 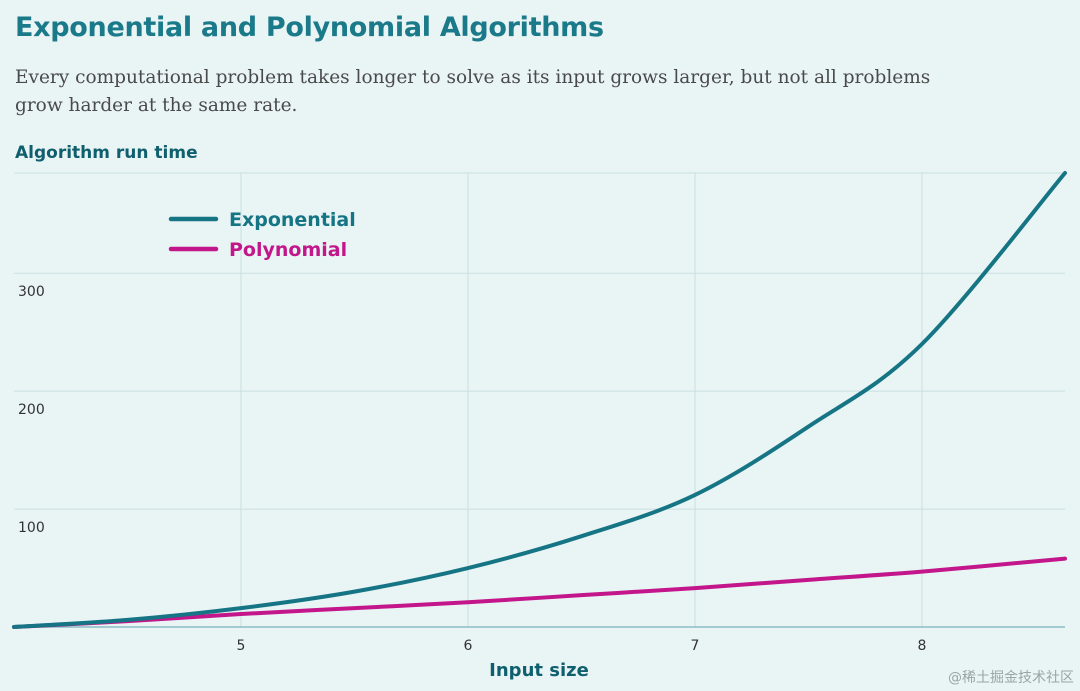 What do you see at coordinates (309, 27) in the screenshot?
I see `page-title: Exponential and Polynomial Algorithms` at bounding box center [309, 27].